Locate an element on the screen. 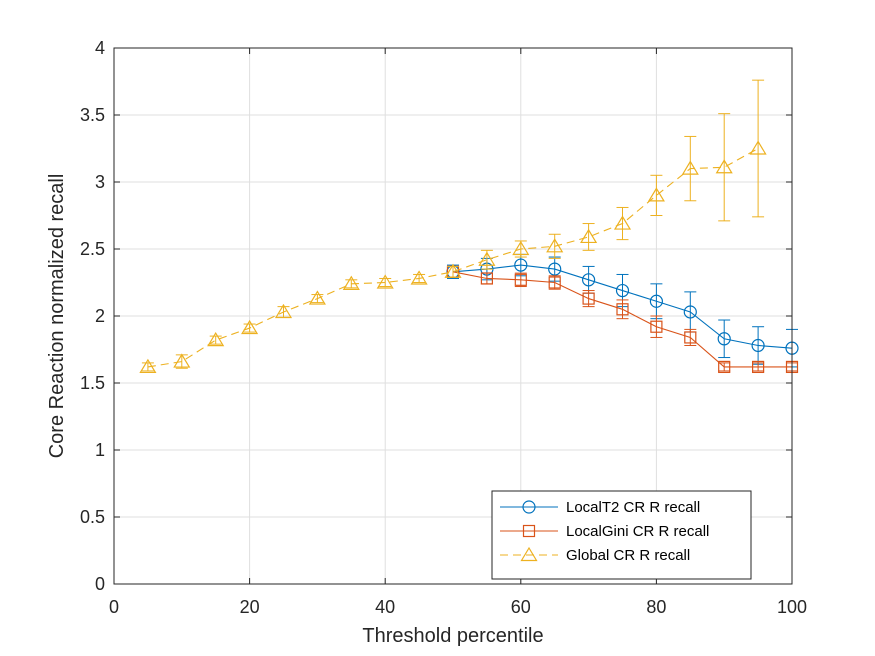 The height and width of the screenshot is (656, 875). y-axis-label: Core Reaction normalized recall is located at coordinates (57, 316).